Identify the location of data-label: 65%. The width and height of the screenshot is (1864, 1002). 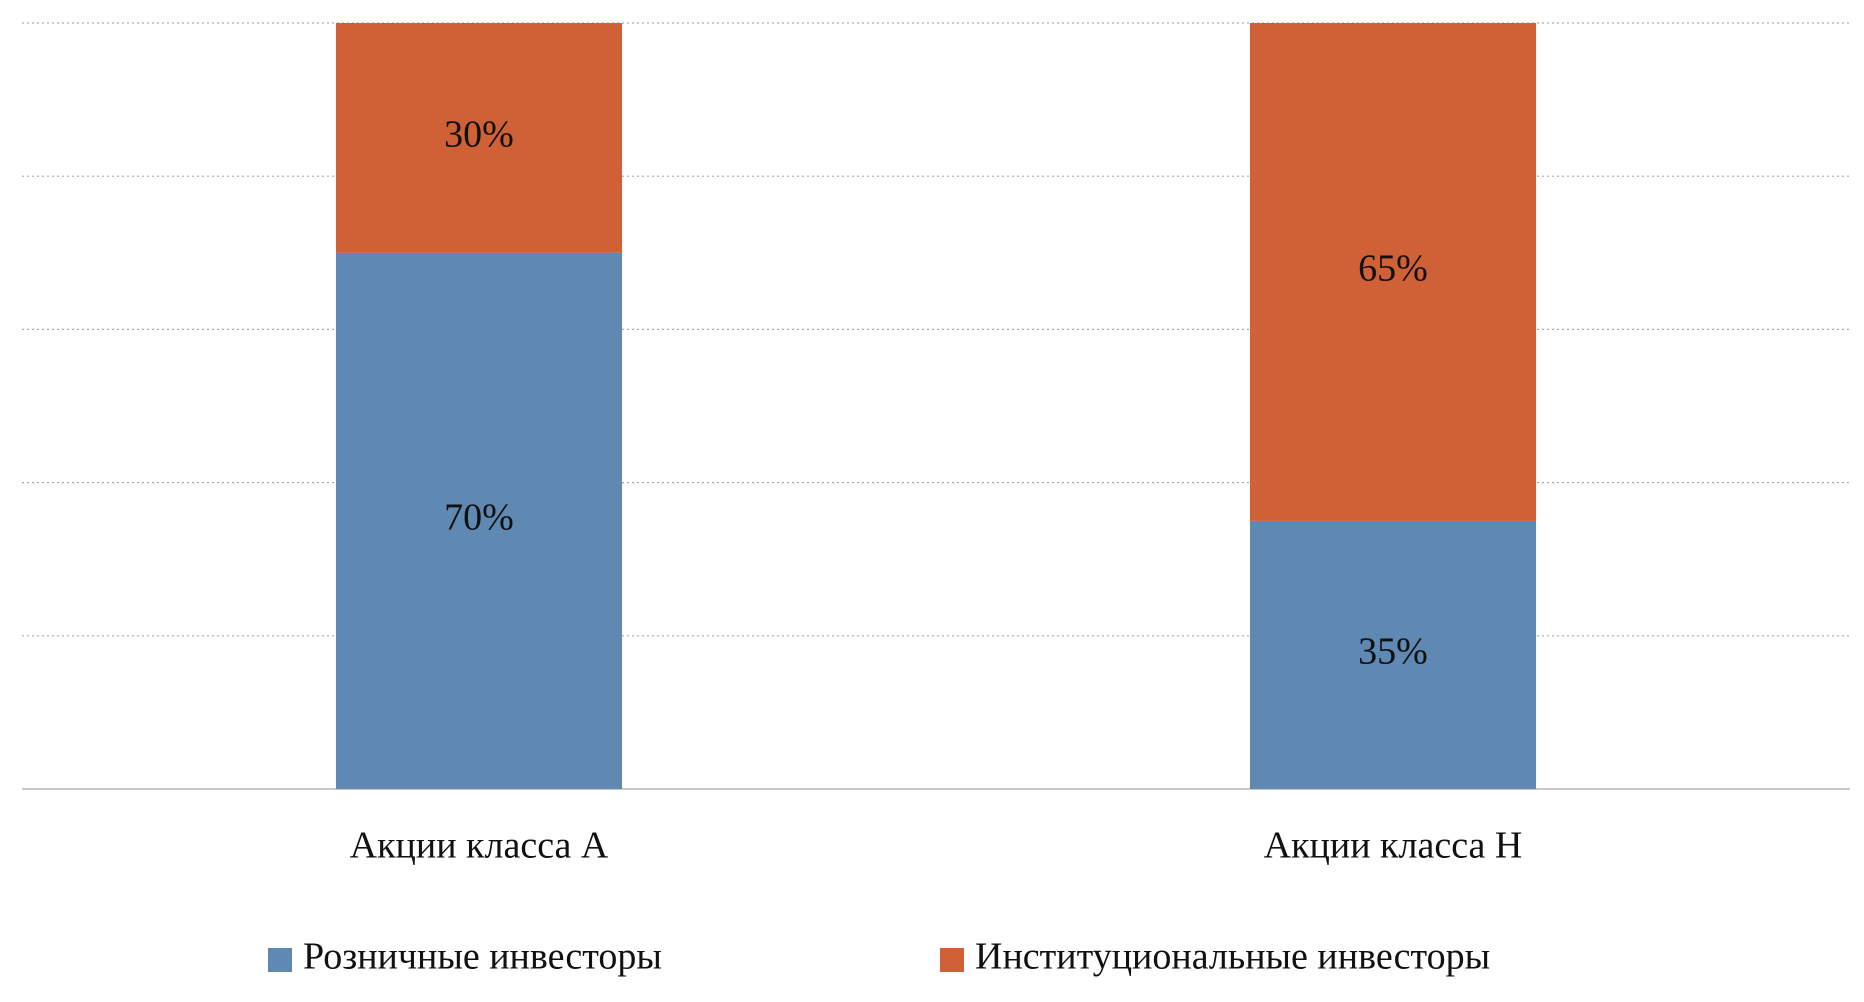
(1393, 269).